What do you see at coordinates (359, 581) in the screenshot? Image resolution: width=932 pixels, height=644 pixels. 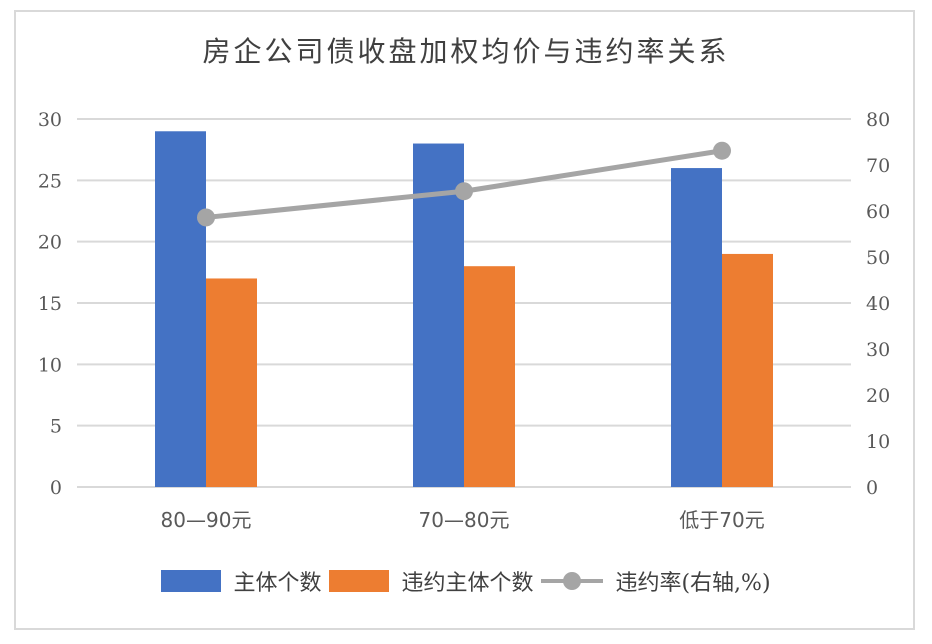 I see `legend-swatch-orange` at bounding box center [359, 581].